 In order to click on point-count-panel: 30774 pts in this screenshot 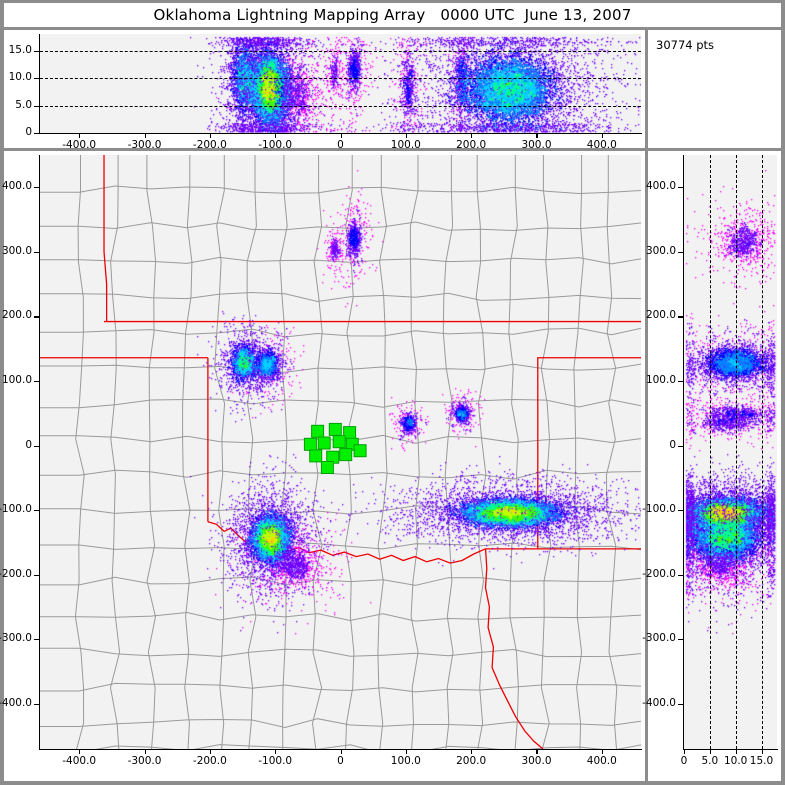, I will do `click(714, 89)`.